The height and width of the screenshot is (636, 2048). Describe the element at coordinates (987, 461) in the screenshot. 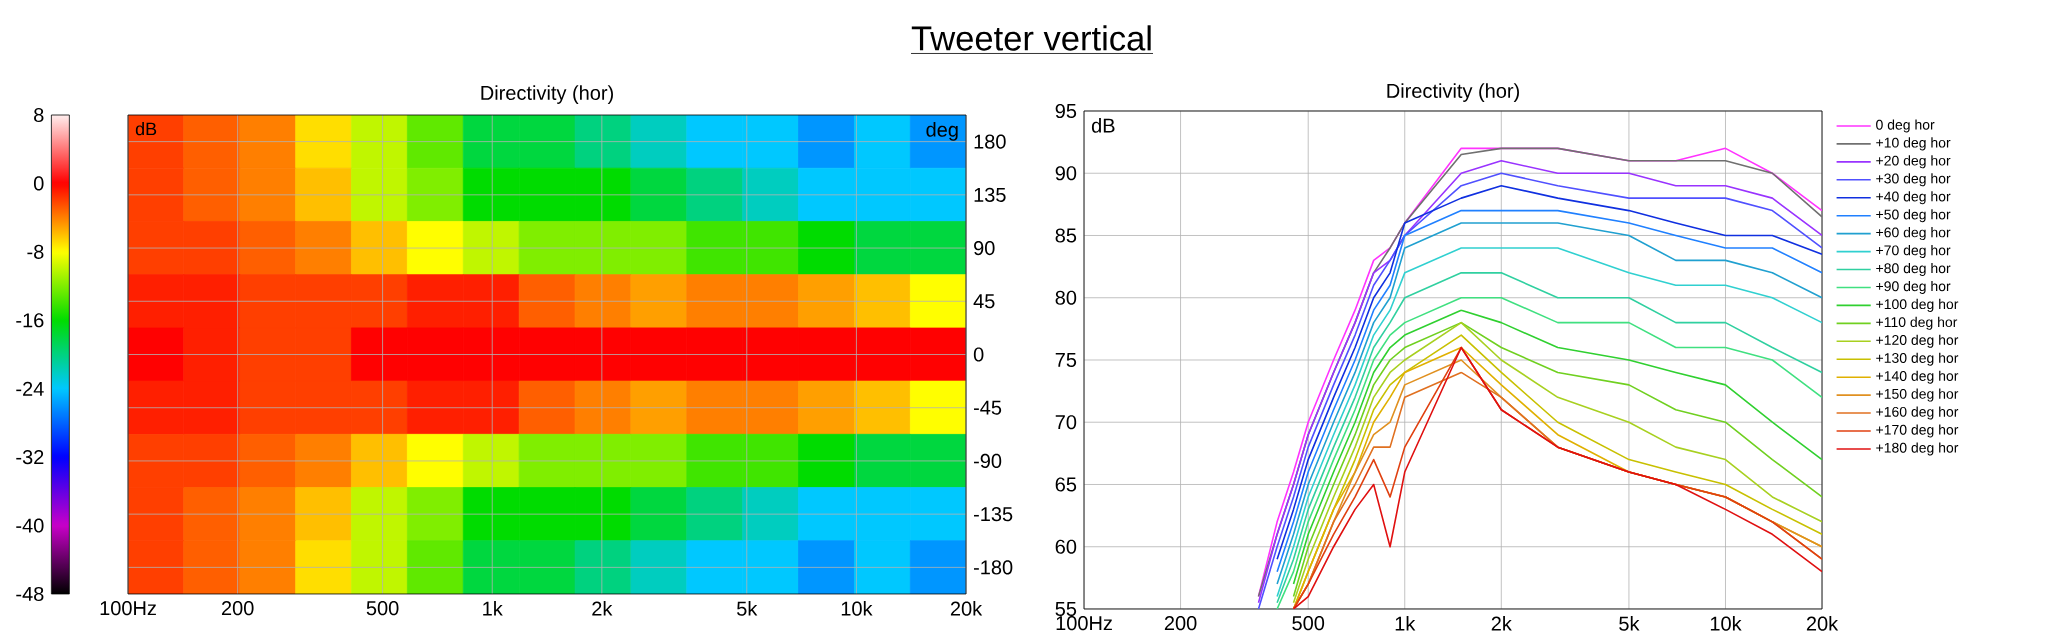

I see `y-tick-label: -90` at that location.